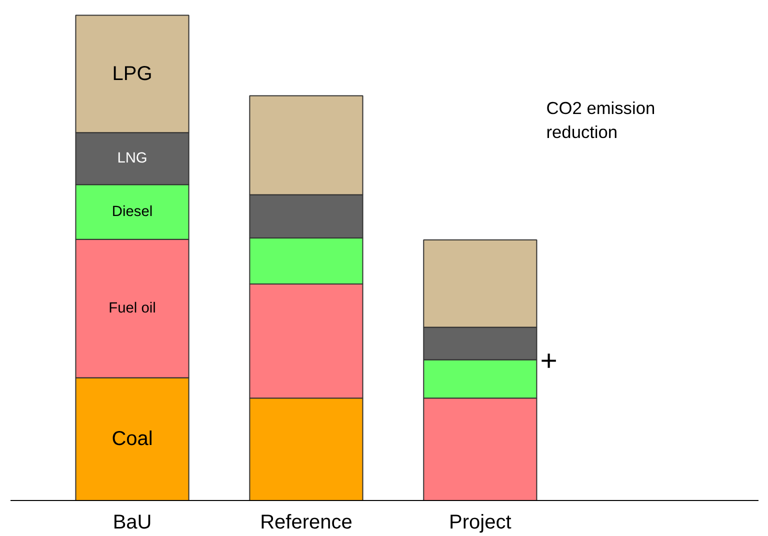 The image size is (768, 536). What do you see at coordinates (306, 523) in the screenshot?
I see `x-tick-label: Reference` at bounding box center [306, 523].